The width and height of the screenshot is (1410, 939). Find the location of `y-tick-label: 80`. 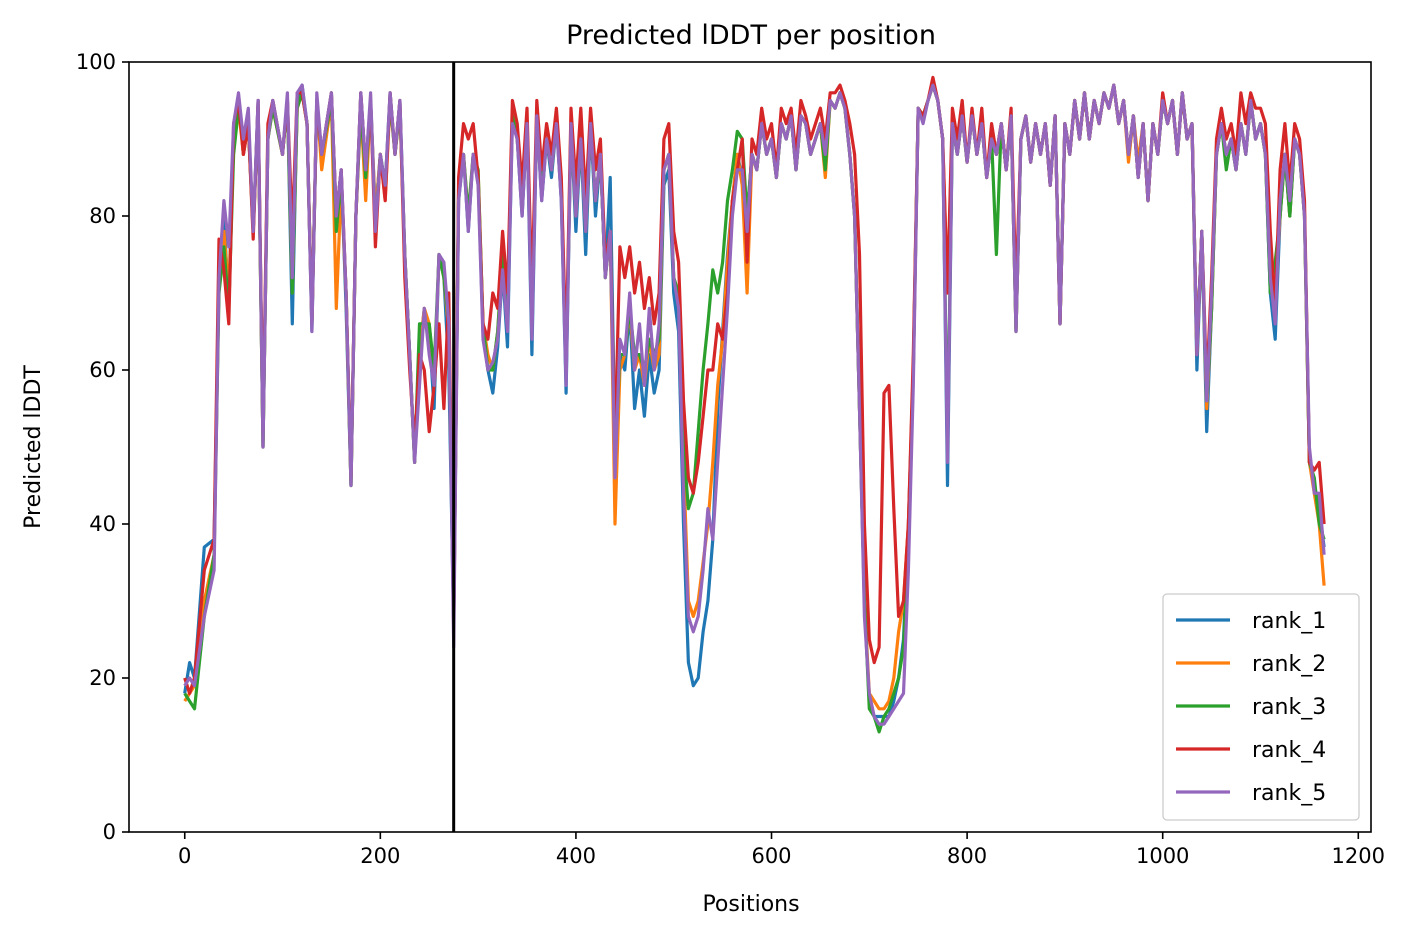

y-tick-label: 80 is located at coordinates (102, 216).